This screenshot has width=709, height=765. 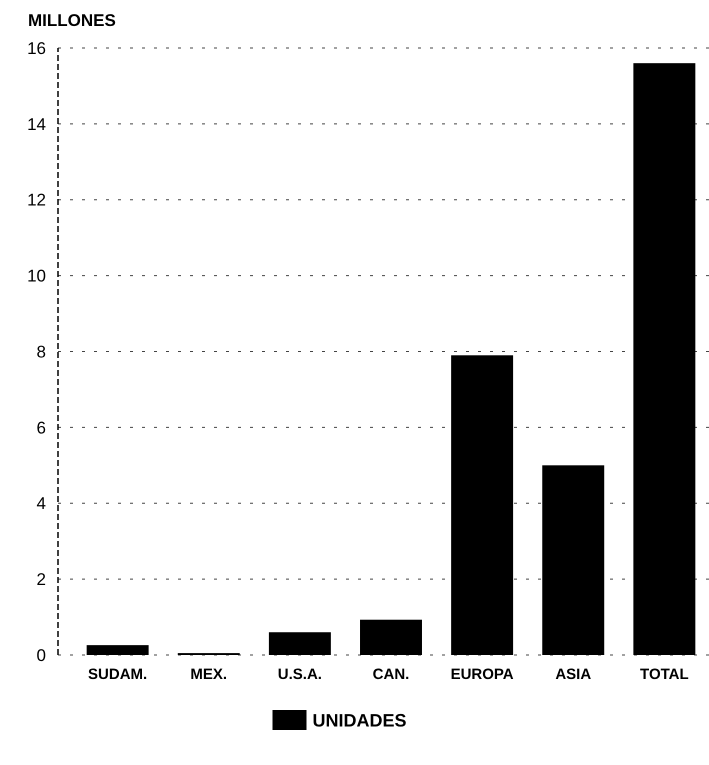 I want to click on x-tick-label: EUROPA, so click(x=482, y=674).